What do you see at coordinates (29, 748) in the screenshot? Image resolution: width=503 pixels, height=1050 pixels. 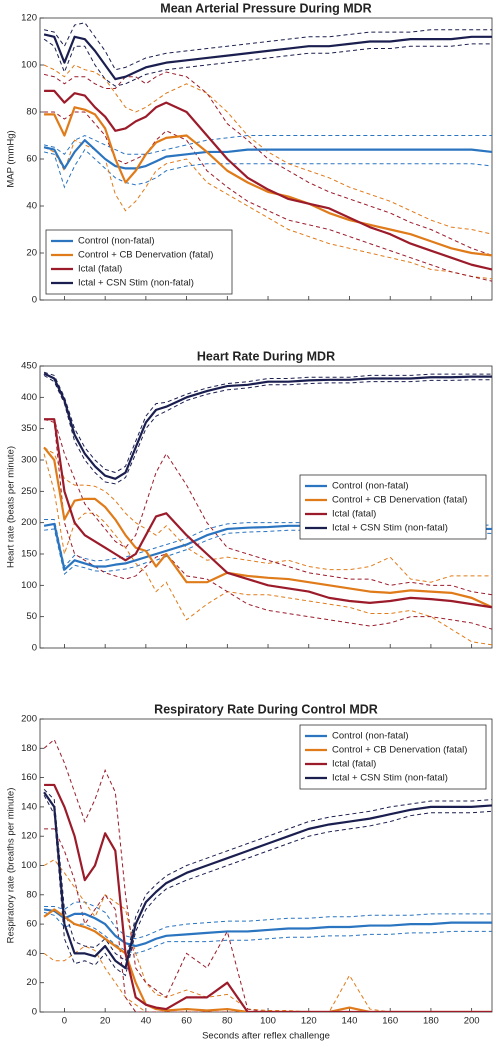 I see `y-tick-label: 180` at bounding box center [29, 748].